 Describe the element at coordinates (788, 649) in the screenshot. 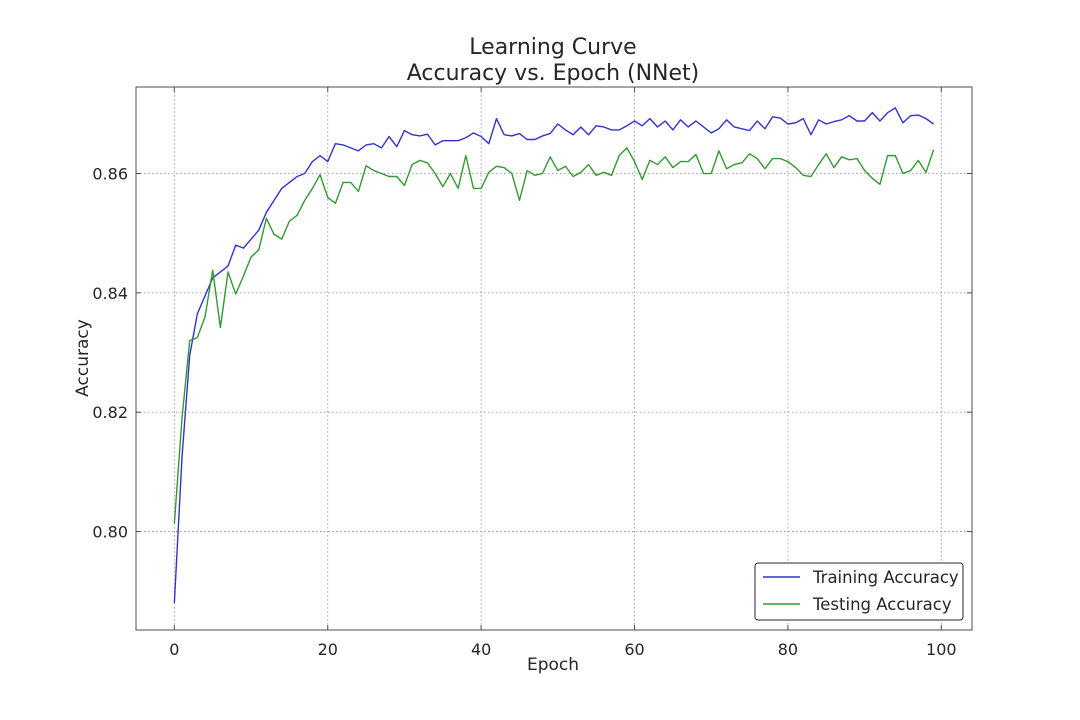

I see `x-tick-label: 80` at that location.